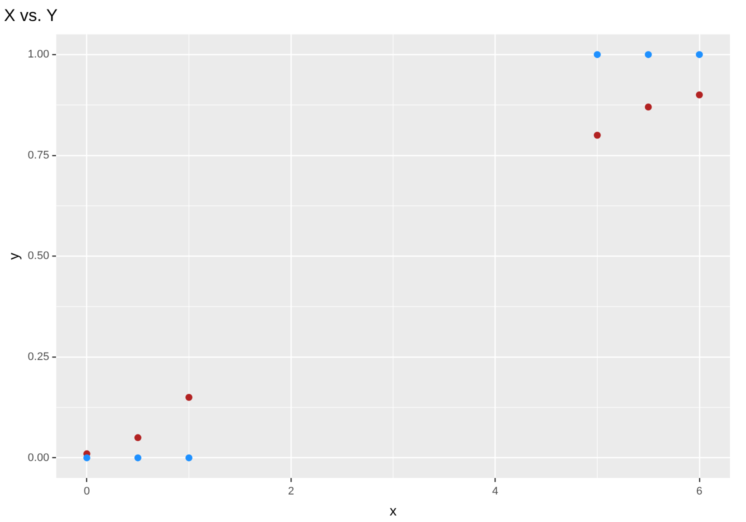 Image resolution: width=746 pixels, height=522 pixels. Describe the element at coordinates (495, 492) in the screenshot. I see `x-tick-label: 4` at that location.